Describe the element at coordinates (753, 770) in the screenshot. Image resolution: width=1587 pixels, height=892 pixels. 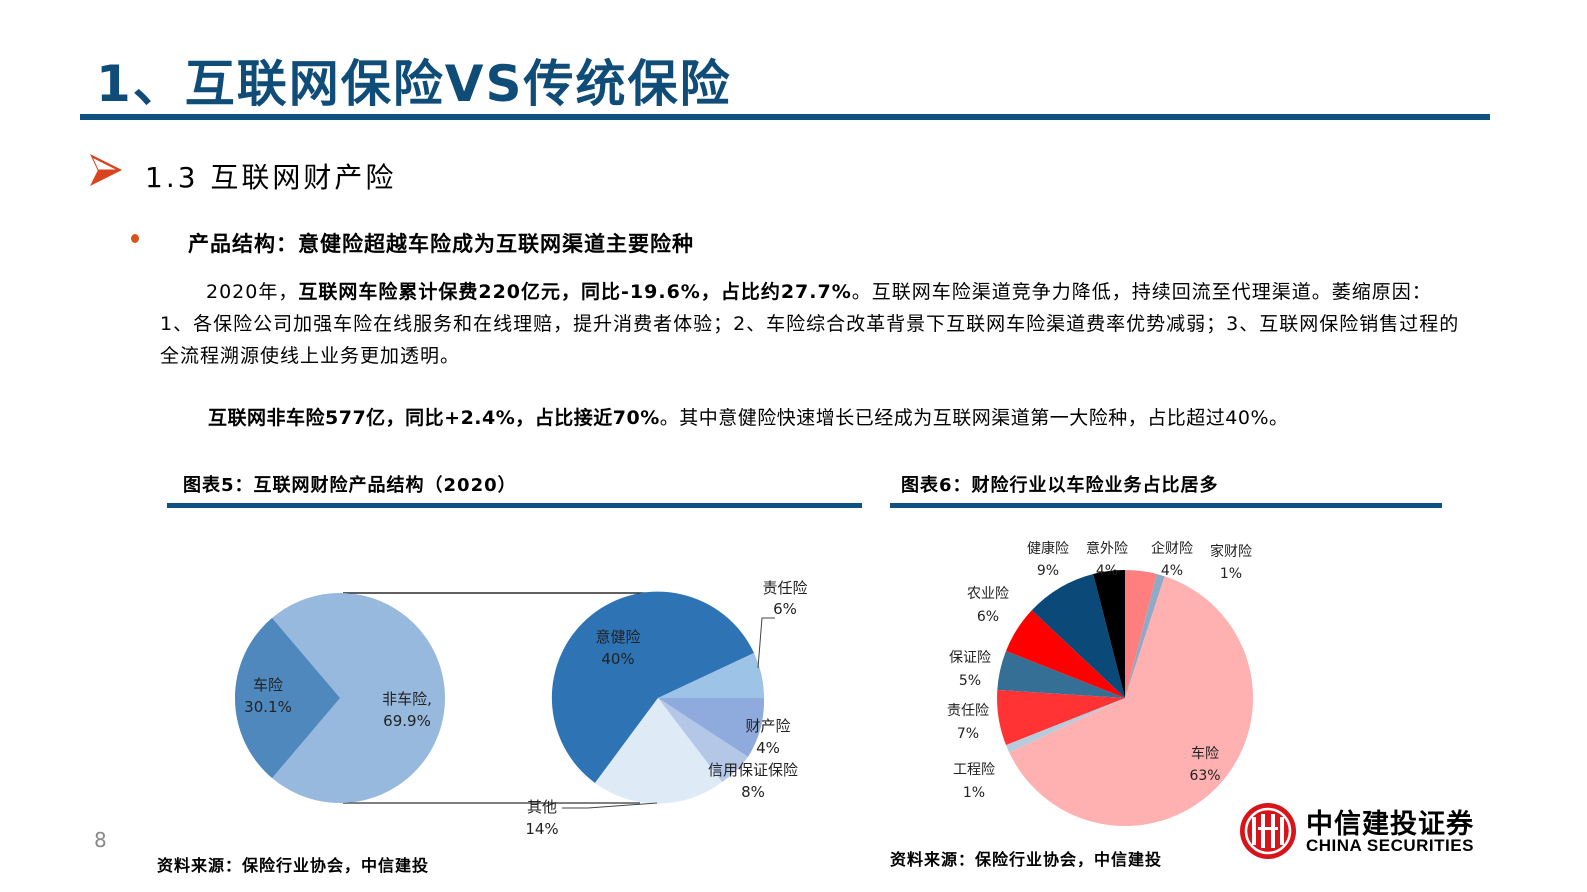
I see `svg-text: 信用保证保险` at that location.